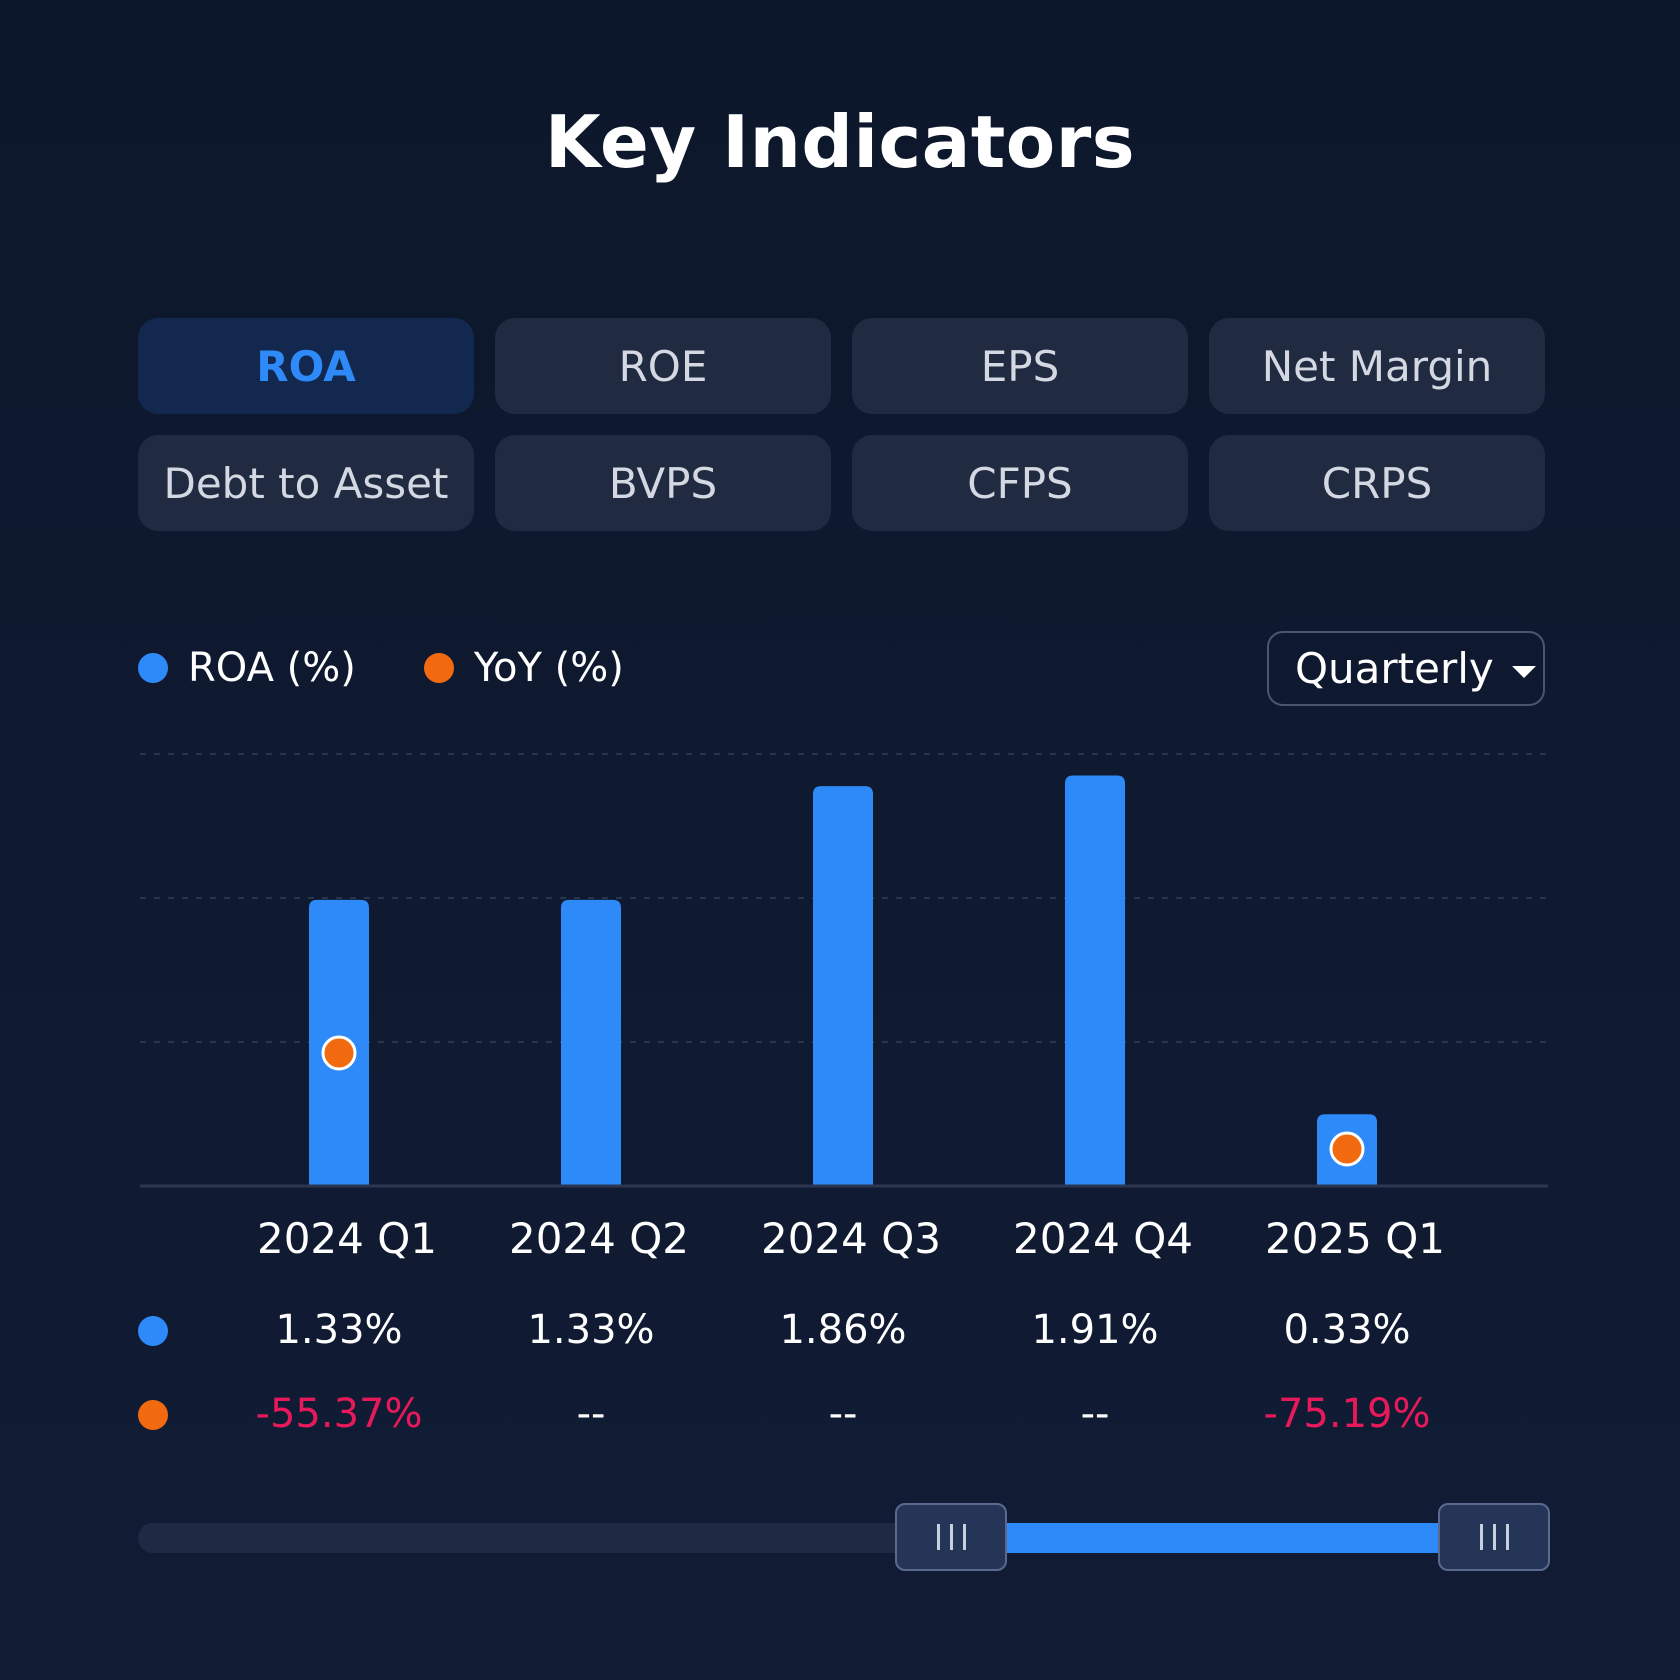 This screenshot has height=1680, width=1680. Describe the element at coordinates (1347, 1330) in the screenshot. I see `roa-value-cell: 0.33%` at that location.